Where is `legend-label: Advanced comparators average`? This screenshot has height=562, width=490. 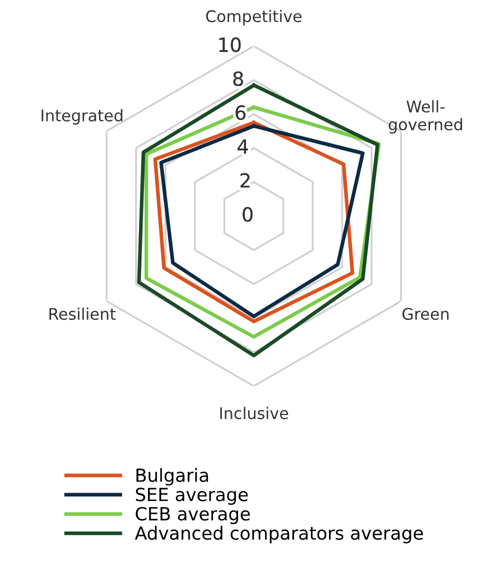
legend-label: Advanced comparators average is located at coordinates (278, 535).